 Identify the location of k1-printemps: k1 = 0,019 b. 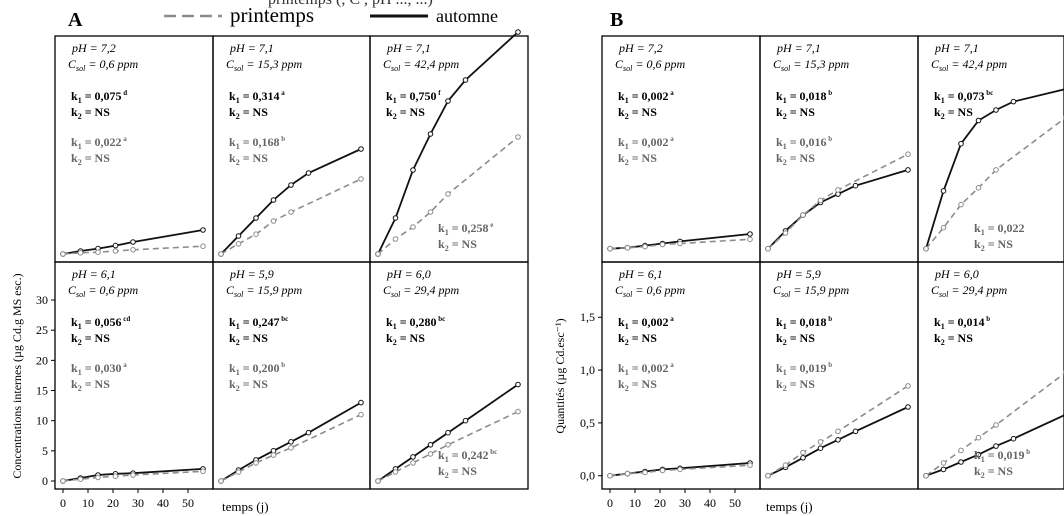
(804, 369).